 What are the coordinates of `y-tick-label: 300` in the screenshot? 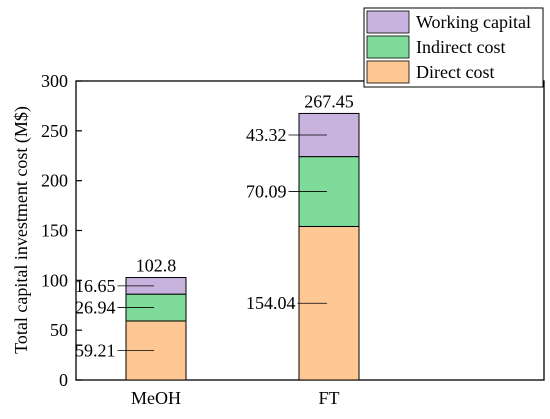 It's located at (54, 81).